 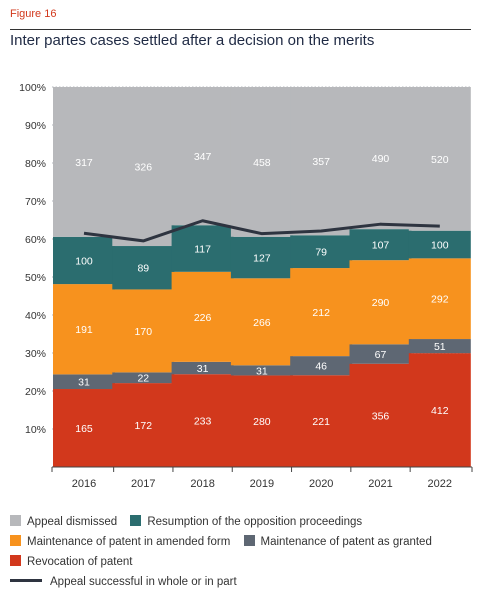 I want to click on data-label: 233, so click(x=203, y=422).